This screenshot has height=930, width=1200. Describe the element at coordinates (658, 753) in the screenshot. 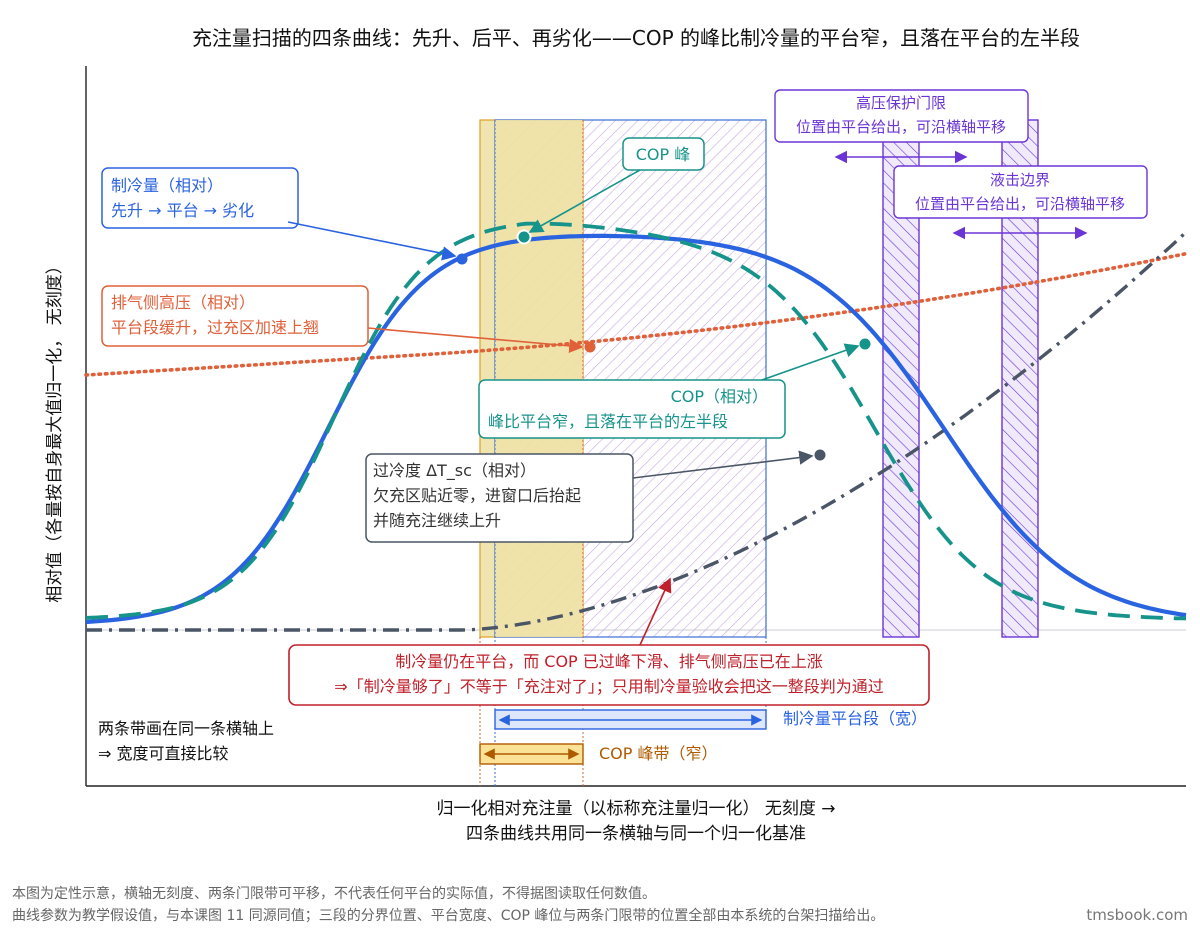

I see `cop-legend-label: COP 峰带（窄）` at that location.